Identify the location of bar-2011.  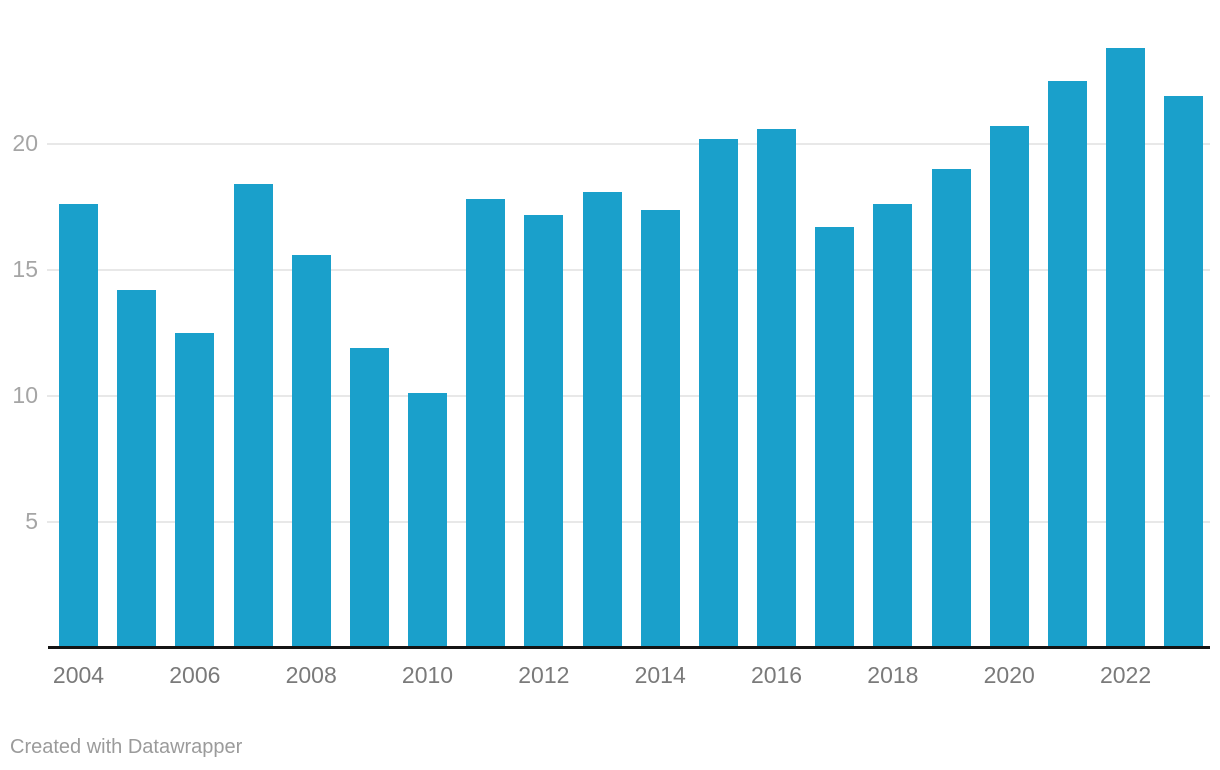
(485, 423).